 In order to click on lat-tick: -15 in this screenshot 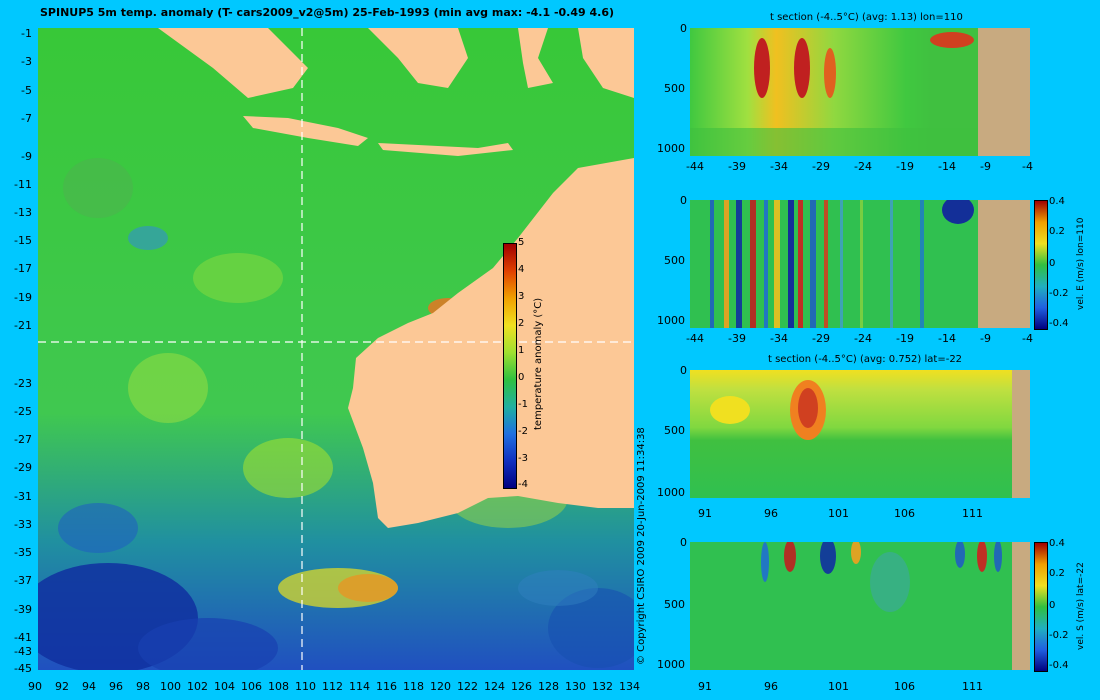, I will do `click(23, 240)`.